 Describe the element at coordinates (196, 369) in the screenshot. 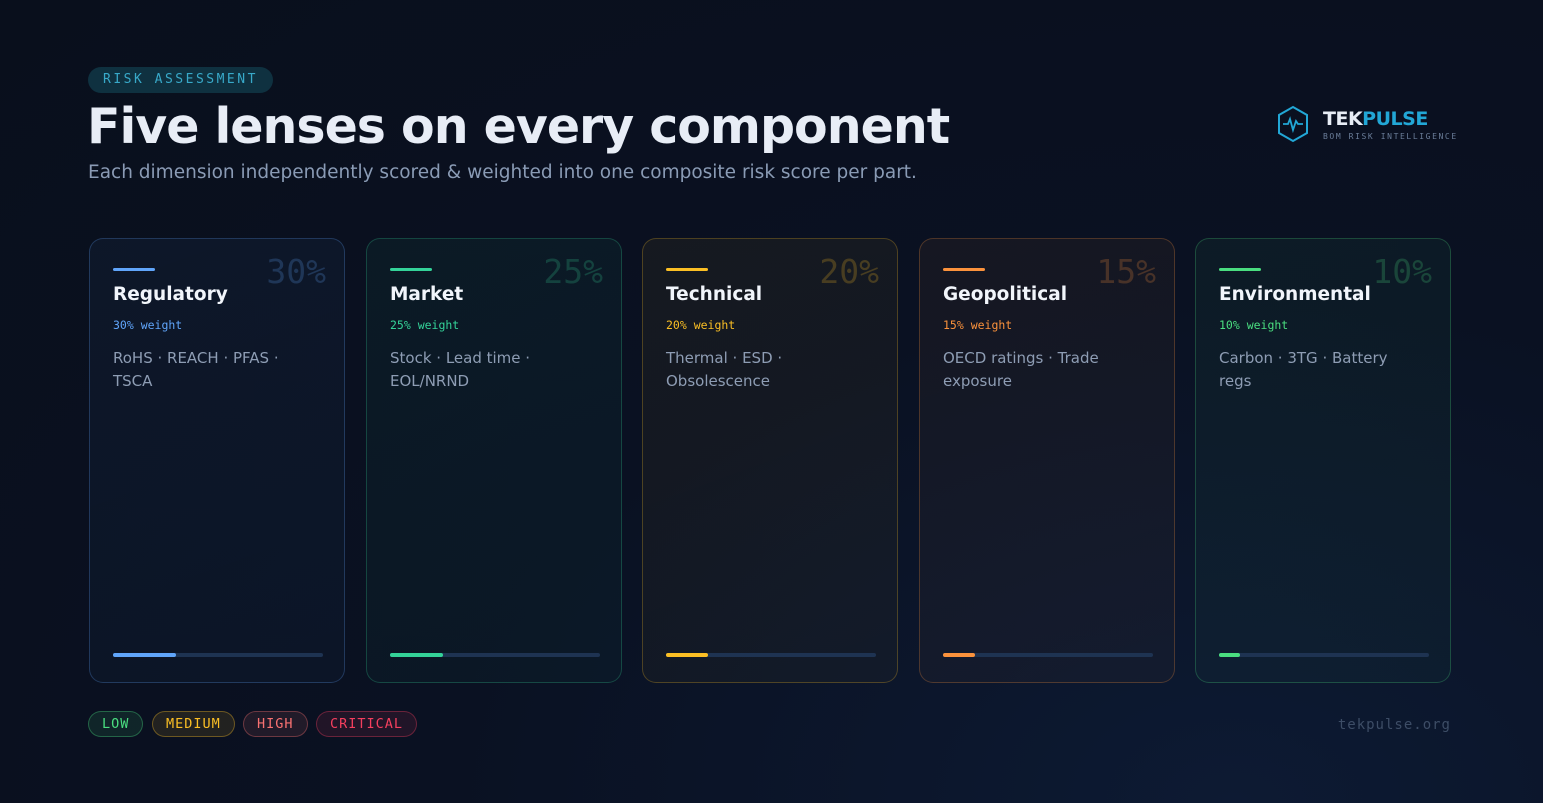

I see `card-description: RoHS · REACH · PFAS · TSCA` at that location.